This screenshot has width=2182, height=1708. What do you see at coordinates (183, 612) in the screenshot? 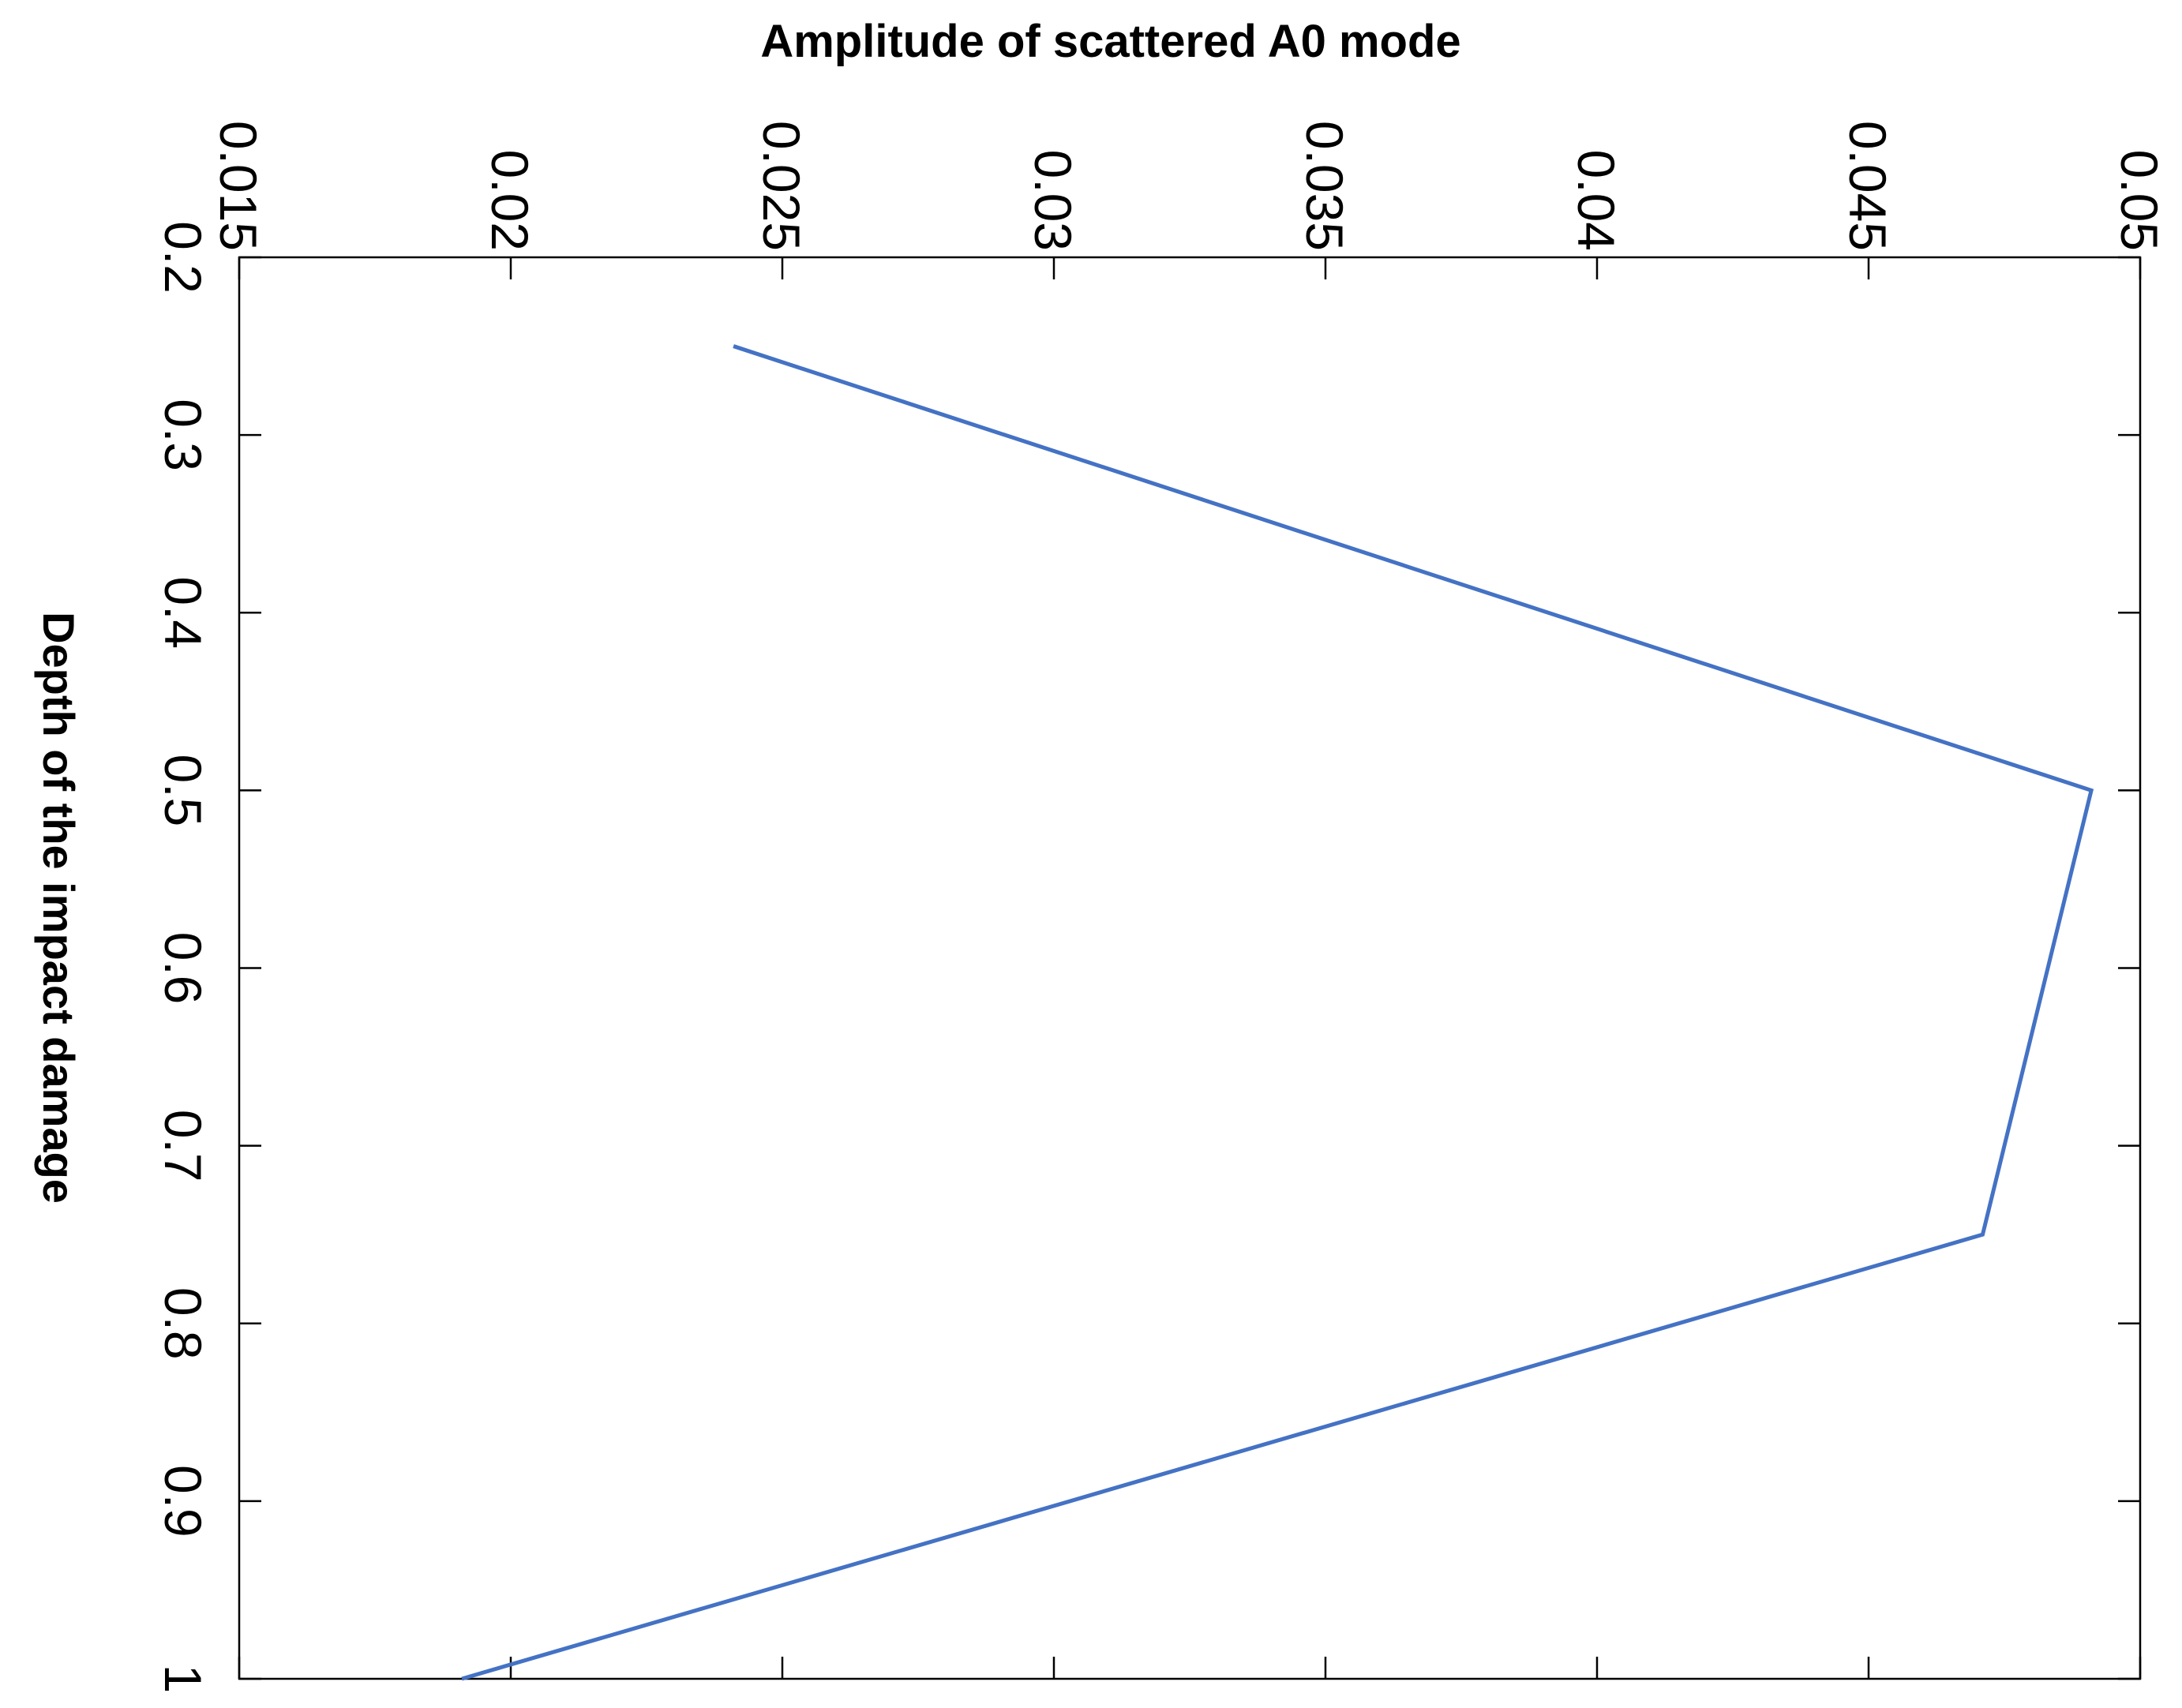
I see `x-tick-label: 0.4` at bounding box center [183, 612].